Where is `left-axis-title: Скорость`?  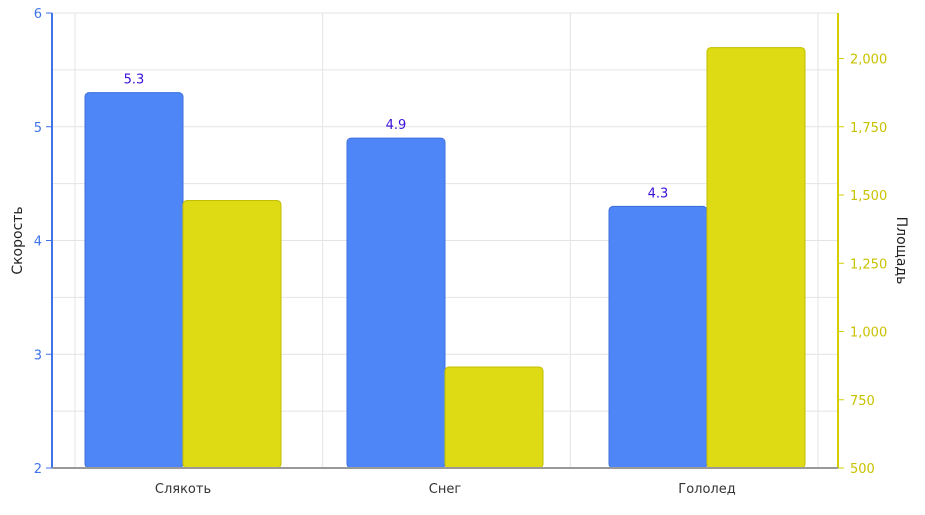
left-axis-title: Скорость is located at coordinates (18, 240).